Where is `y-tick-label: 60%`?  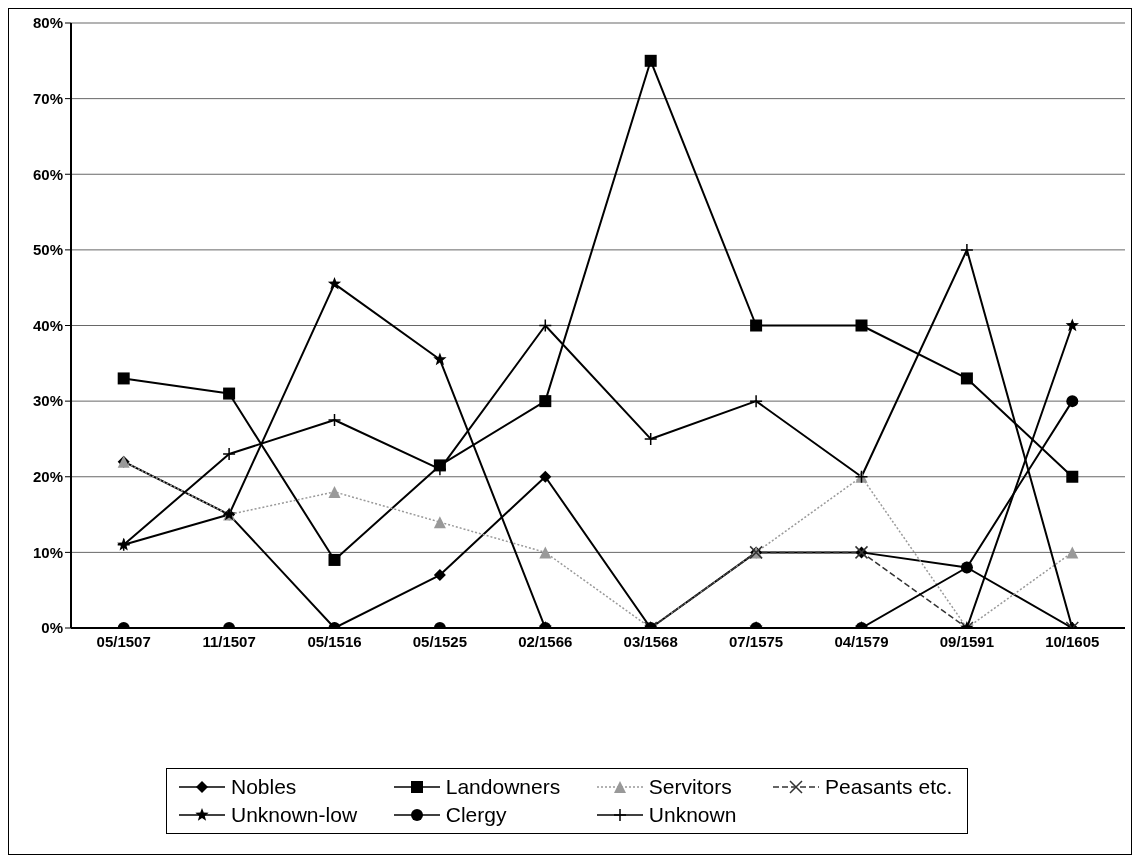
y-tick-label: 60% is located at coordinates (47, 174).